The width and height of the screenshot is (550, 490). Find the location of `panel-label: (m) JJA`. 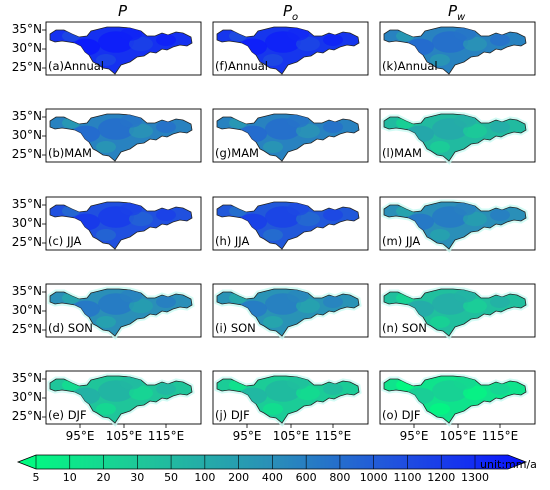

panel-label: (m) JJA is located at coordinates (401, 241).